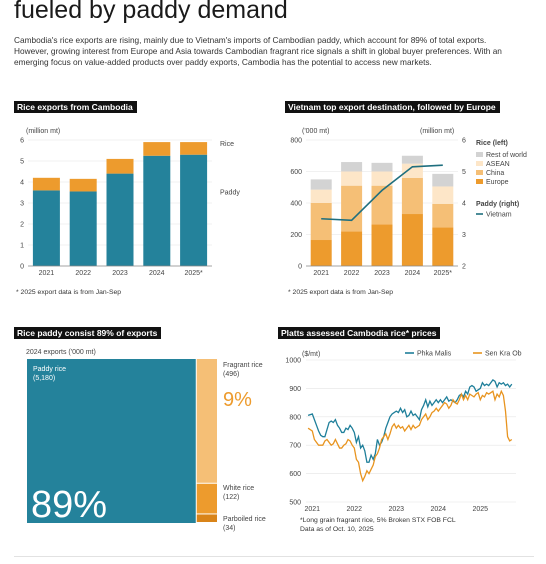 This screenshot has height=564, width=546. Describe the element at coordinates (120, 273) in the screenshot. I see `chart1-xtick: 2023` at that location.